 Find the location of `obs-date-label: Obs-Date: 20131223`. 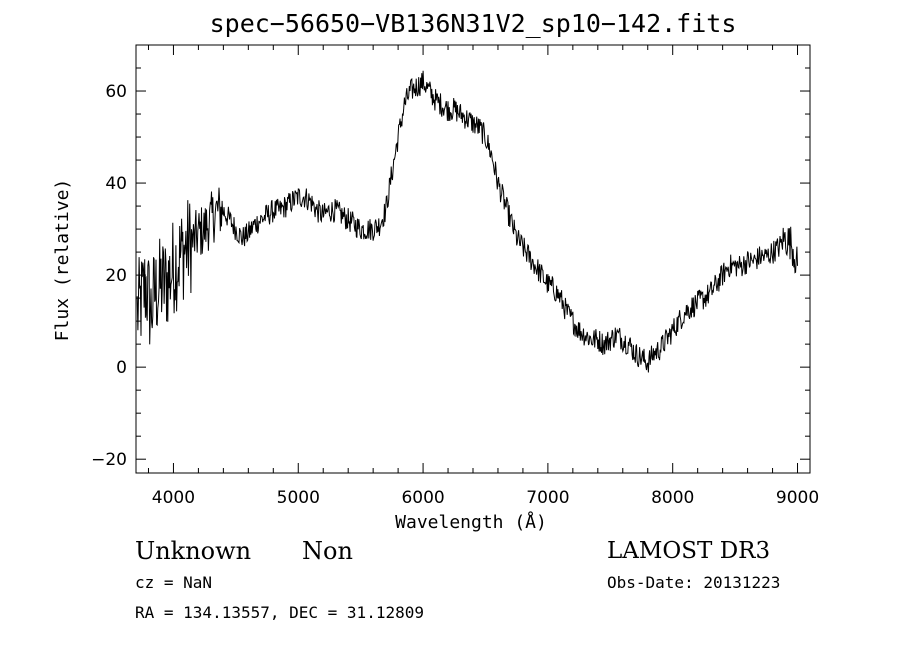

obs-date-label: Obs-Date: 20131223 is located at coordinates (694, 582).